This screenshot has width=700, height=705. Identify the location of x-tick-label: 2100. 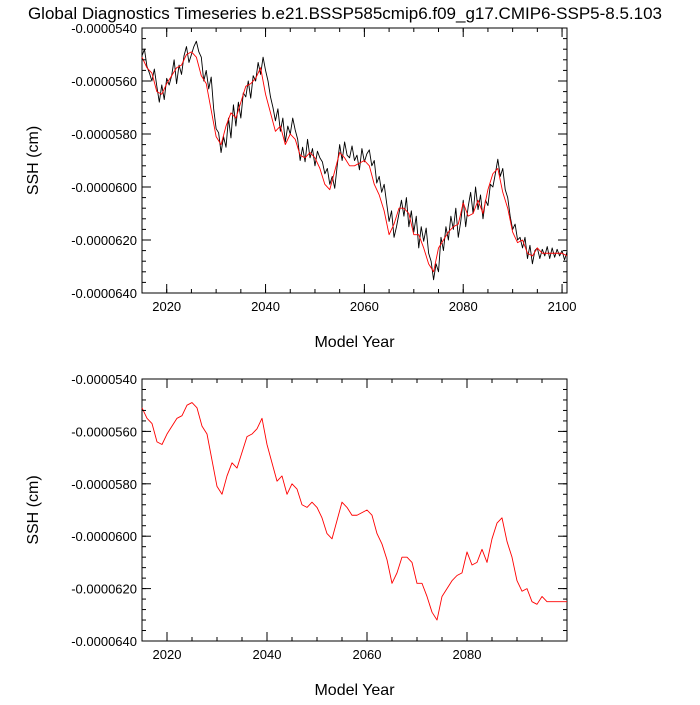
(562, 306).